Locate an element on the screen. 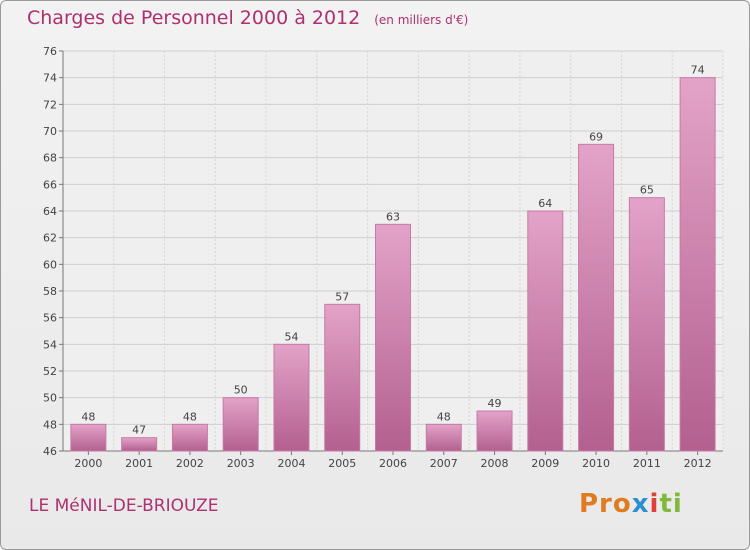 This screenshot has width=750, height=550. xtick-label: 2000 is located at coordinates (88, 463).